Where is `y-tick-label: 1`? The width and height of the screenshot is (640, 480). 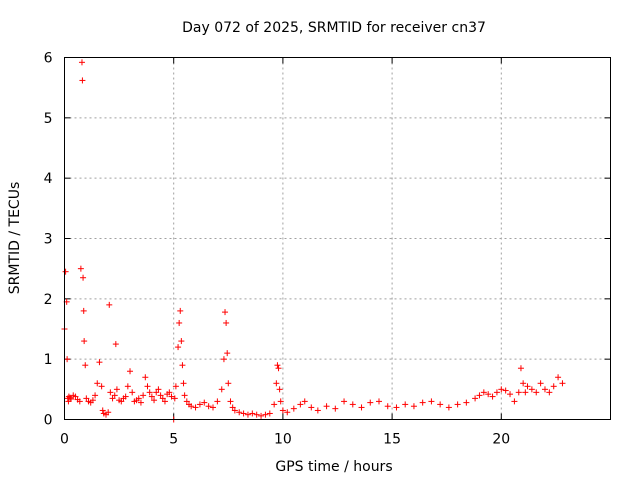 y-tick-label: 1 is located at coordinates (48, 360).